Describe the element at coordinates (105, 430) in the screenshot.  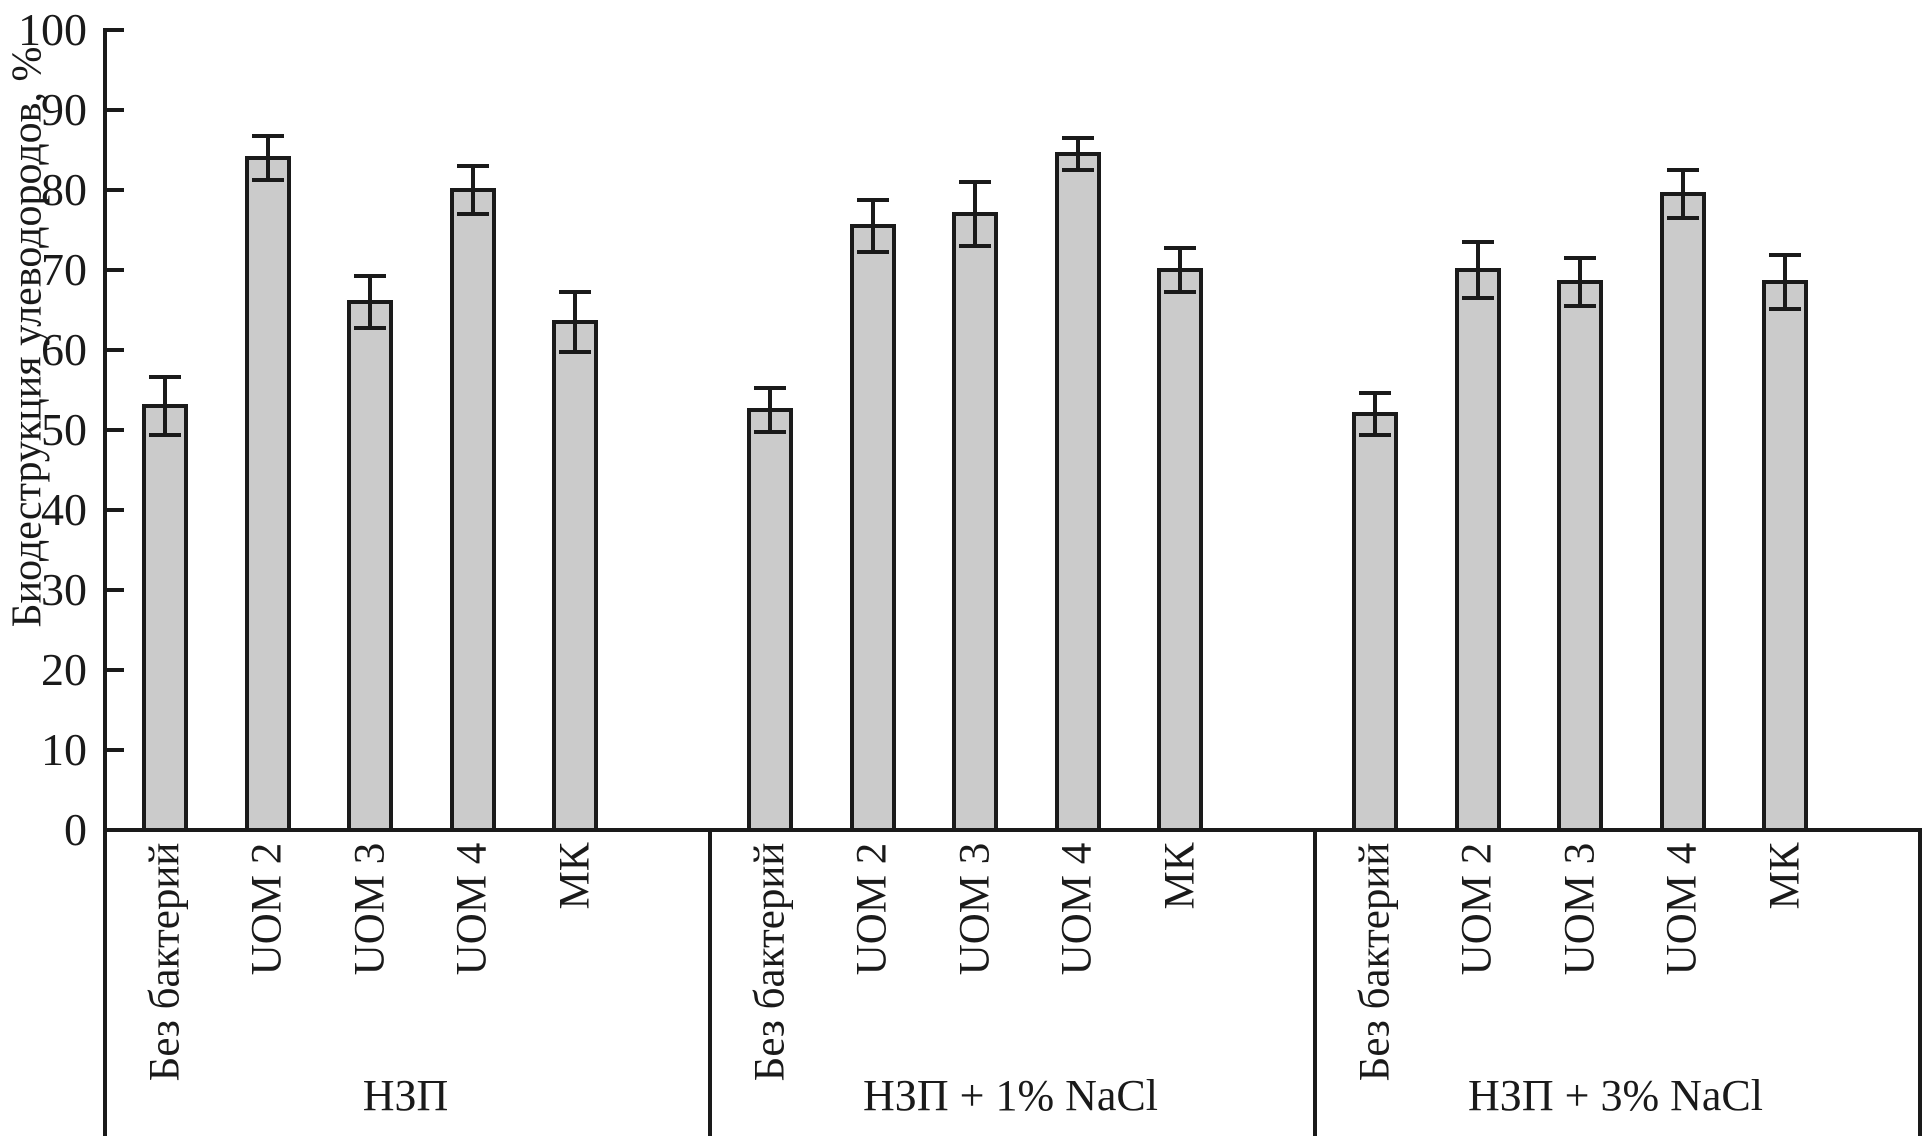
I see `y-axis-line` at that location.